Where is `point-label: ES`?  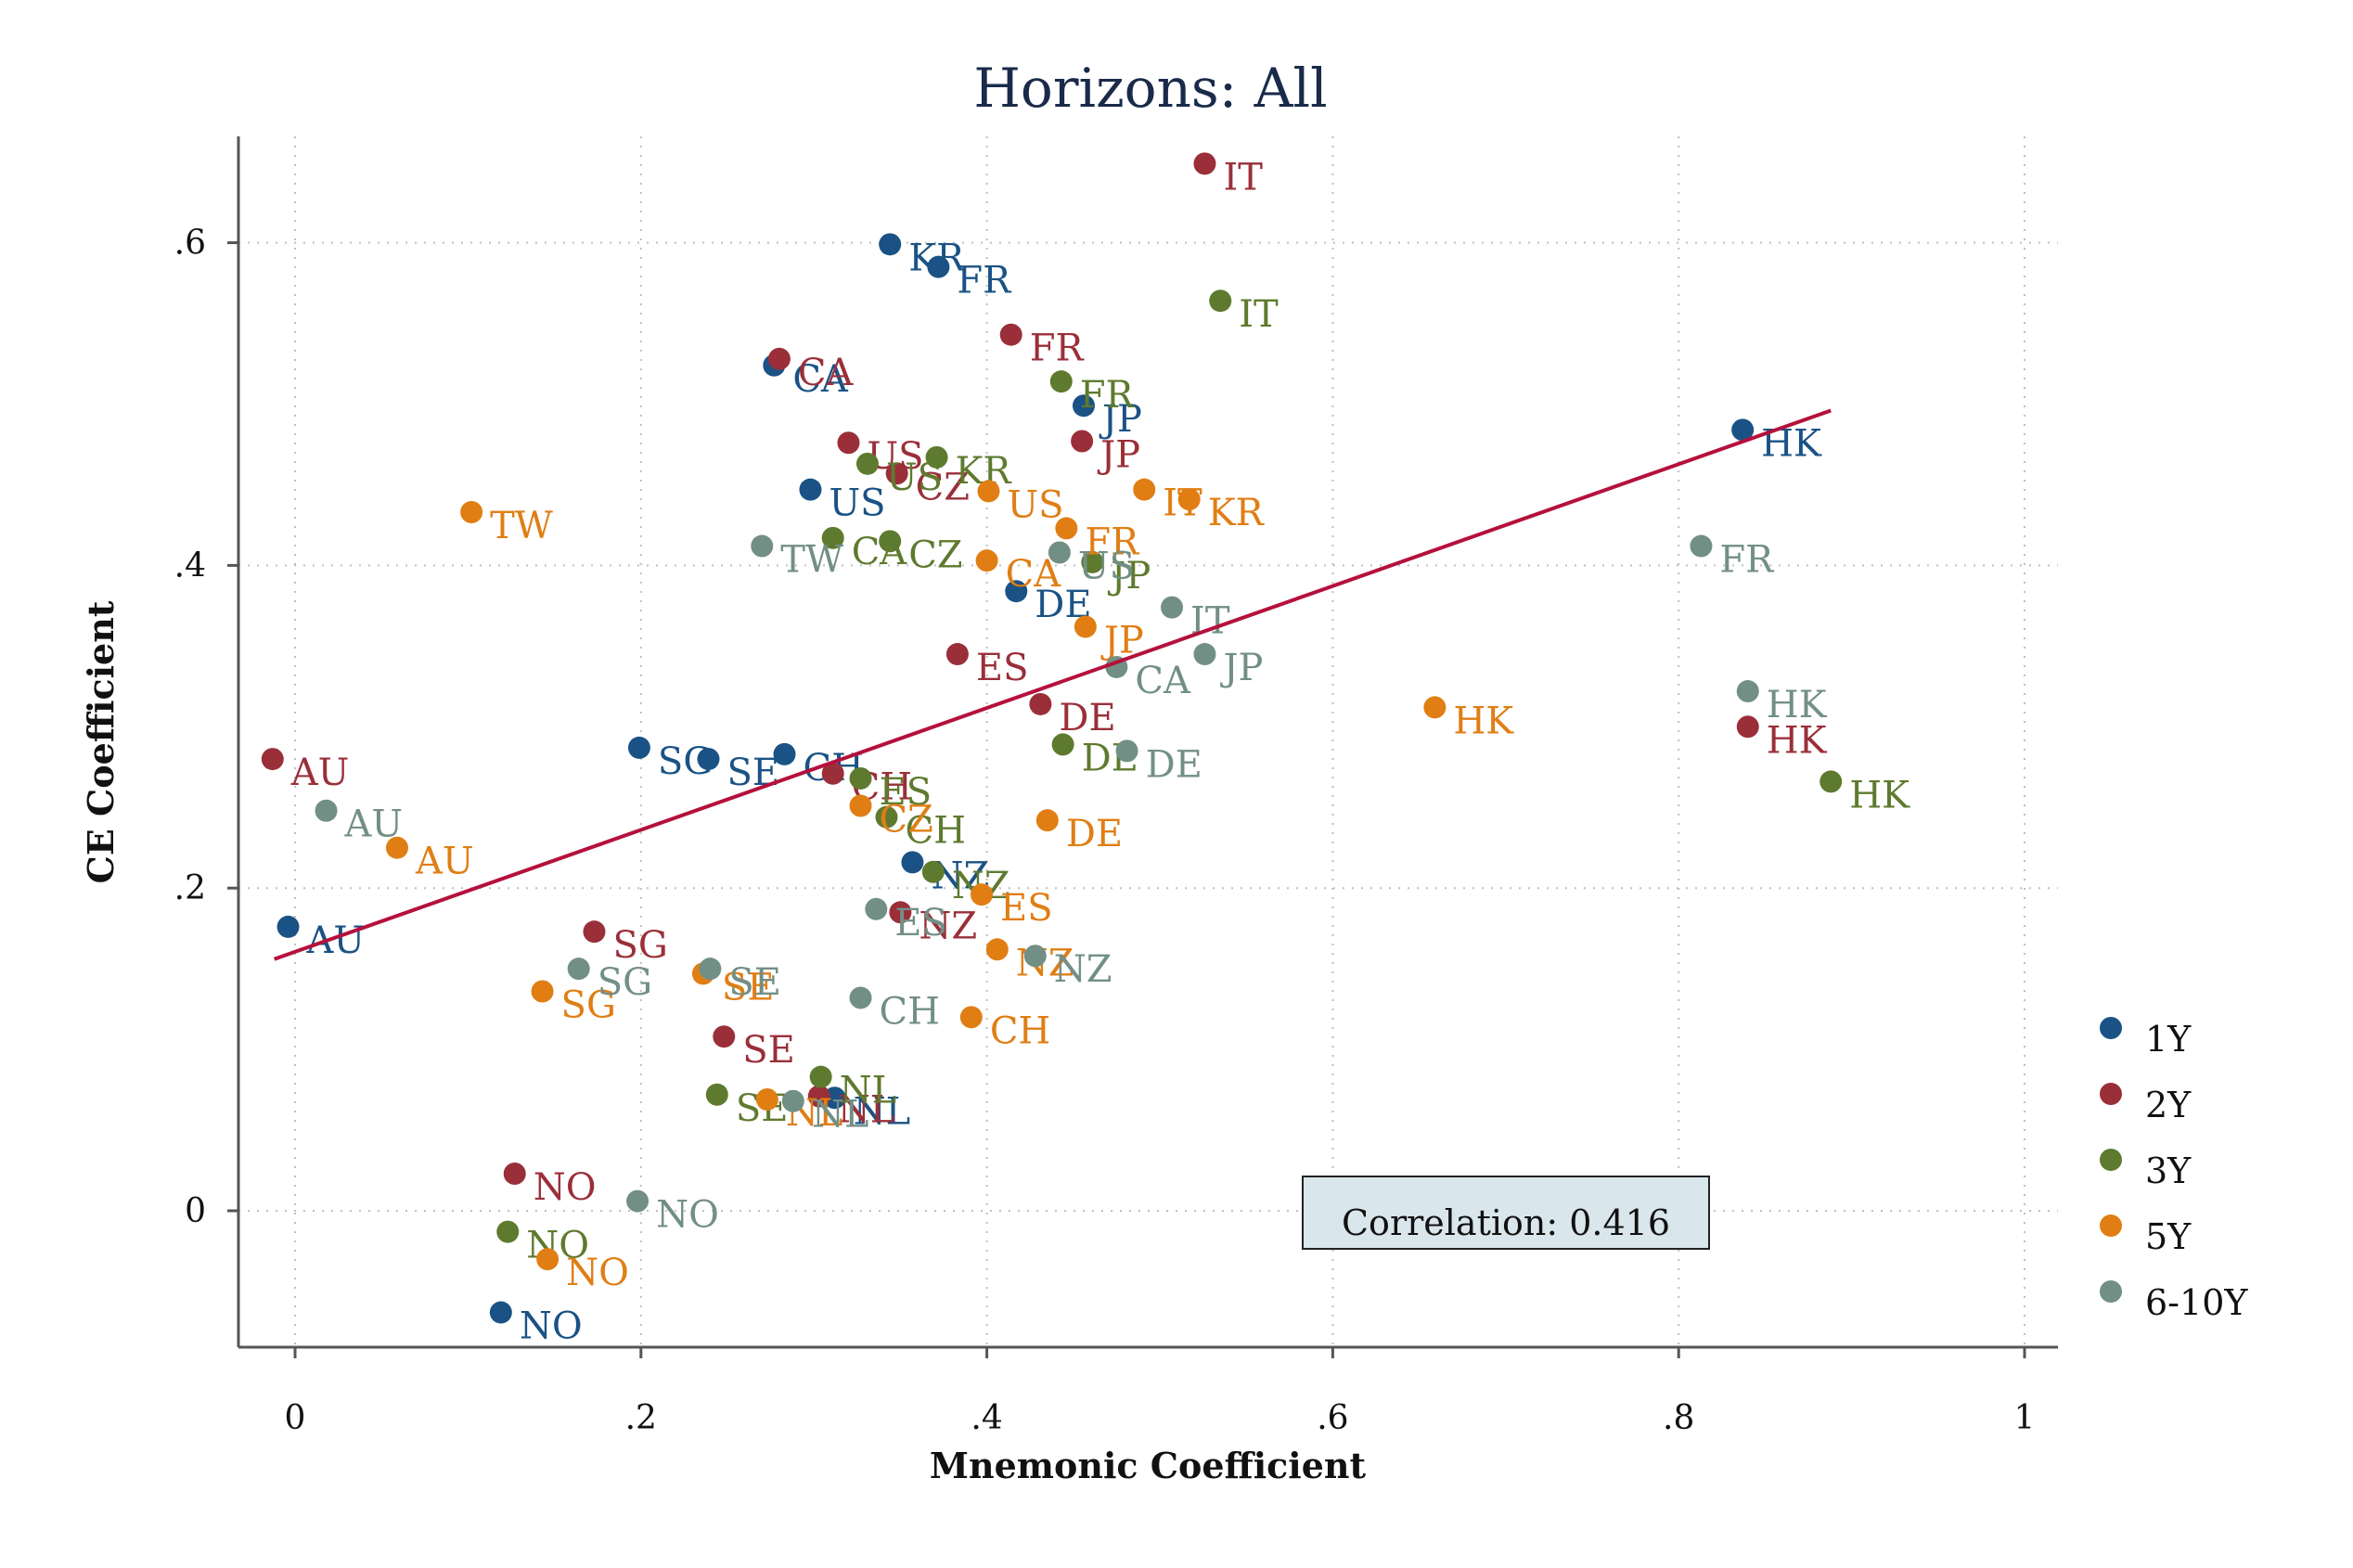 point-label: ES is located at coordinates (1003, 668).